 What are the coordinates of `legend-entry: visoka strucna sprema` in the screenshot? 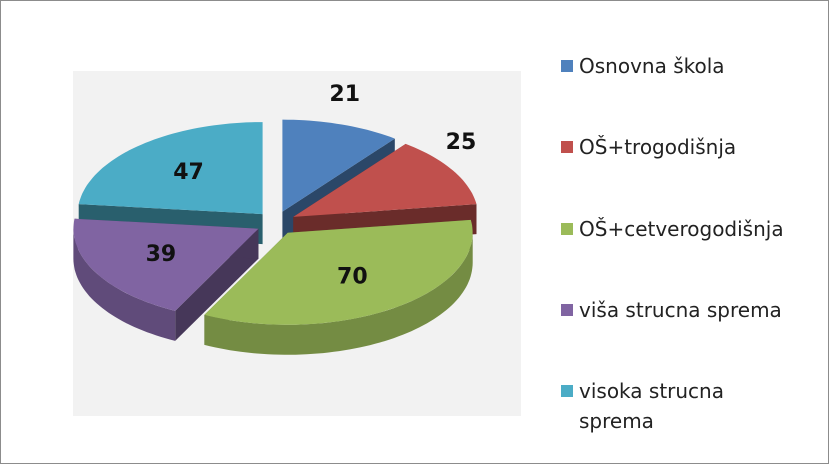 It's located at (681, 406).